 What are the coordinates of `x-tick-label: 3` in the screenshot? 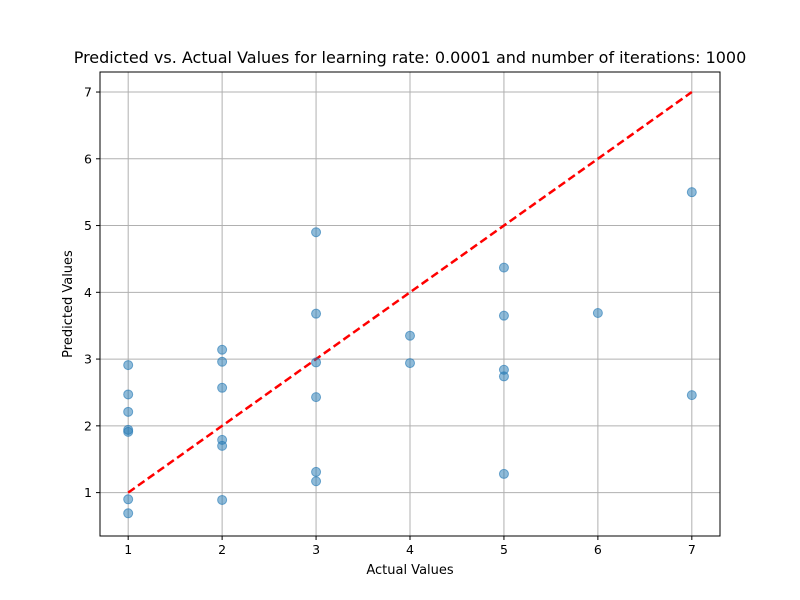 It's located at (316, 549).